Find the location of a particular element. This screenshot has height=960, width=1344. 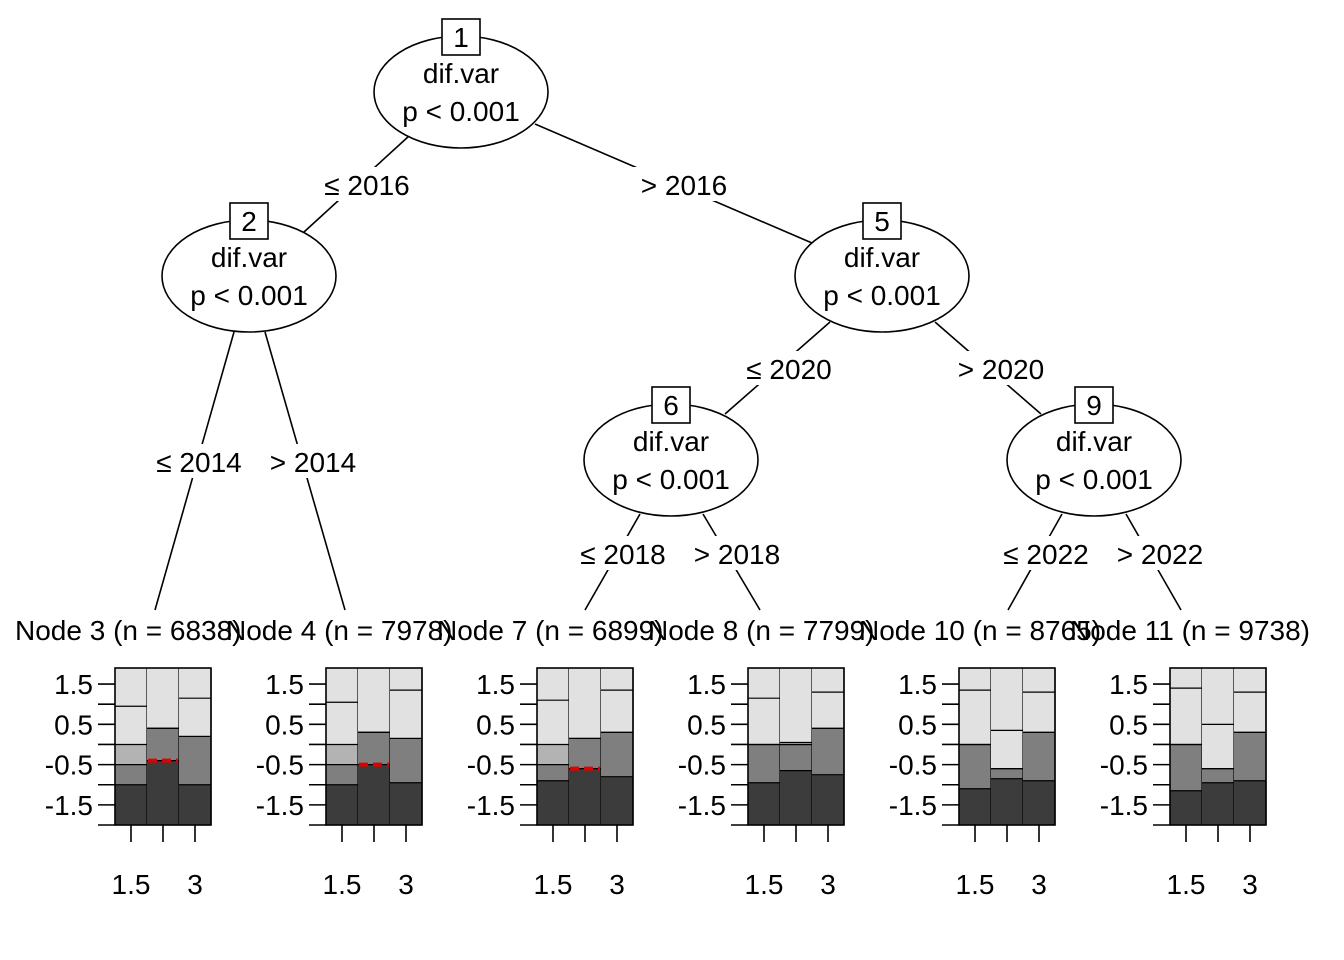

leaf-node-10: Node 10 (n = 8765) -1.5 -0.5 0.5 1.5 1.5 3 is located at coordinates (980, 757).